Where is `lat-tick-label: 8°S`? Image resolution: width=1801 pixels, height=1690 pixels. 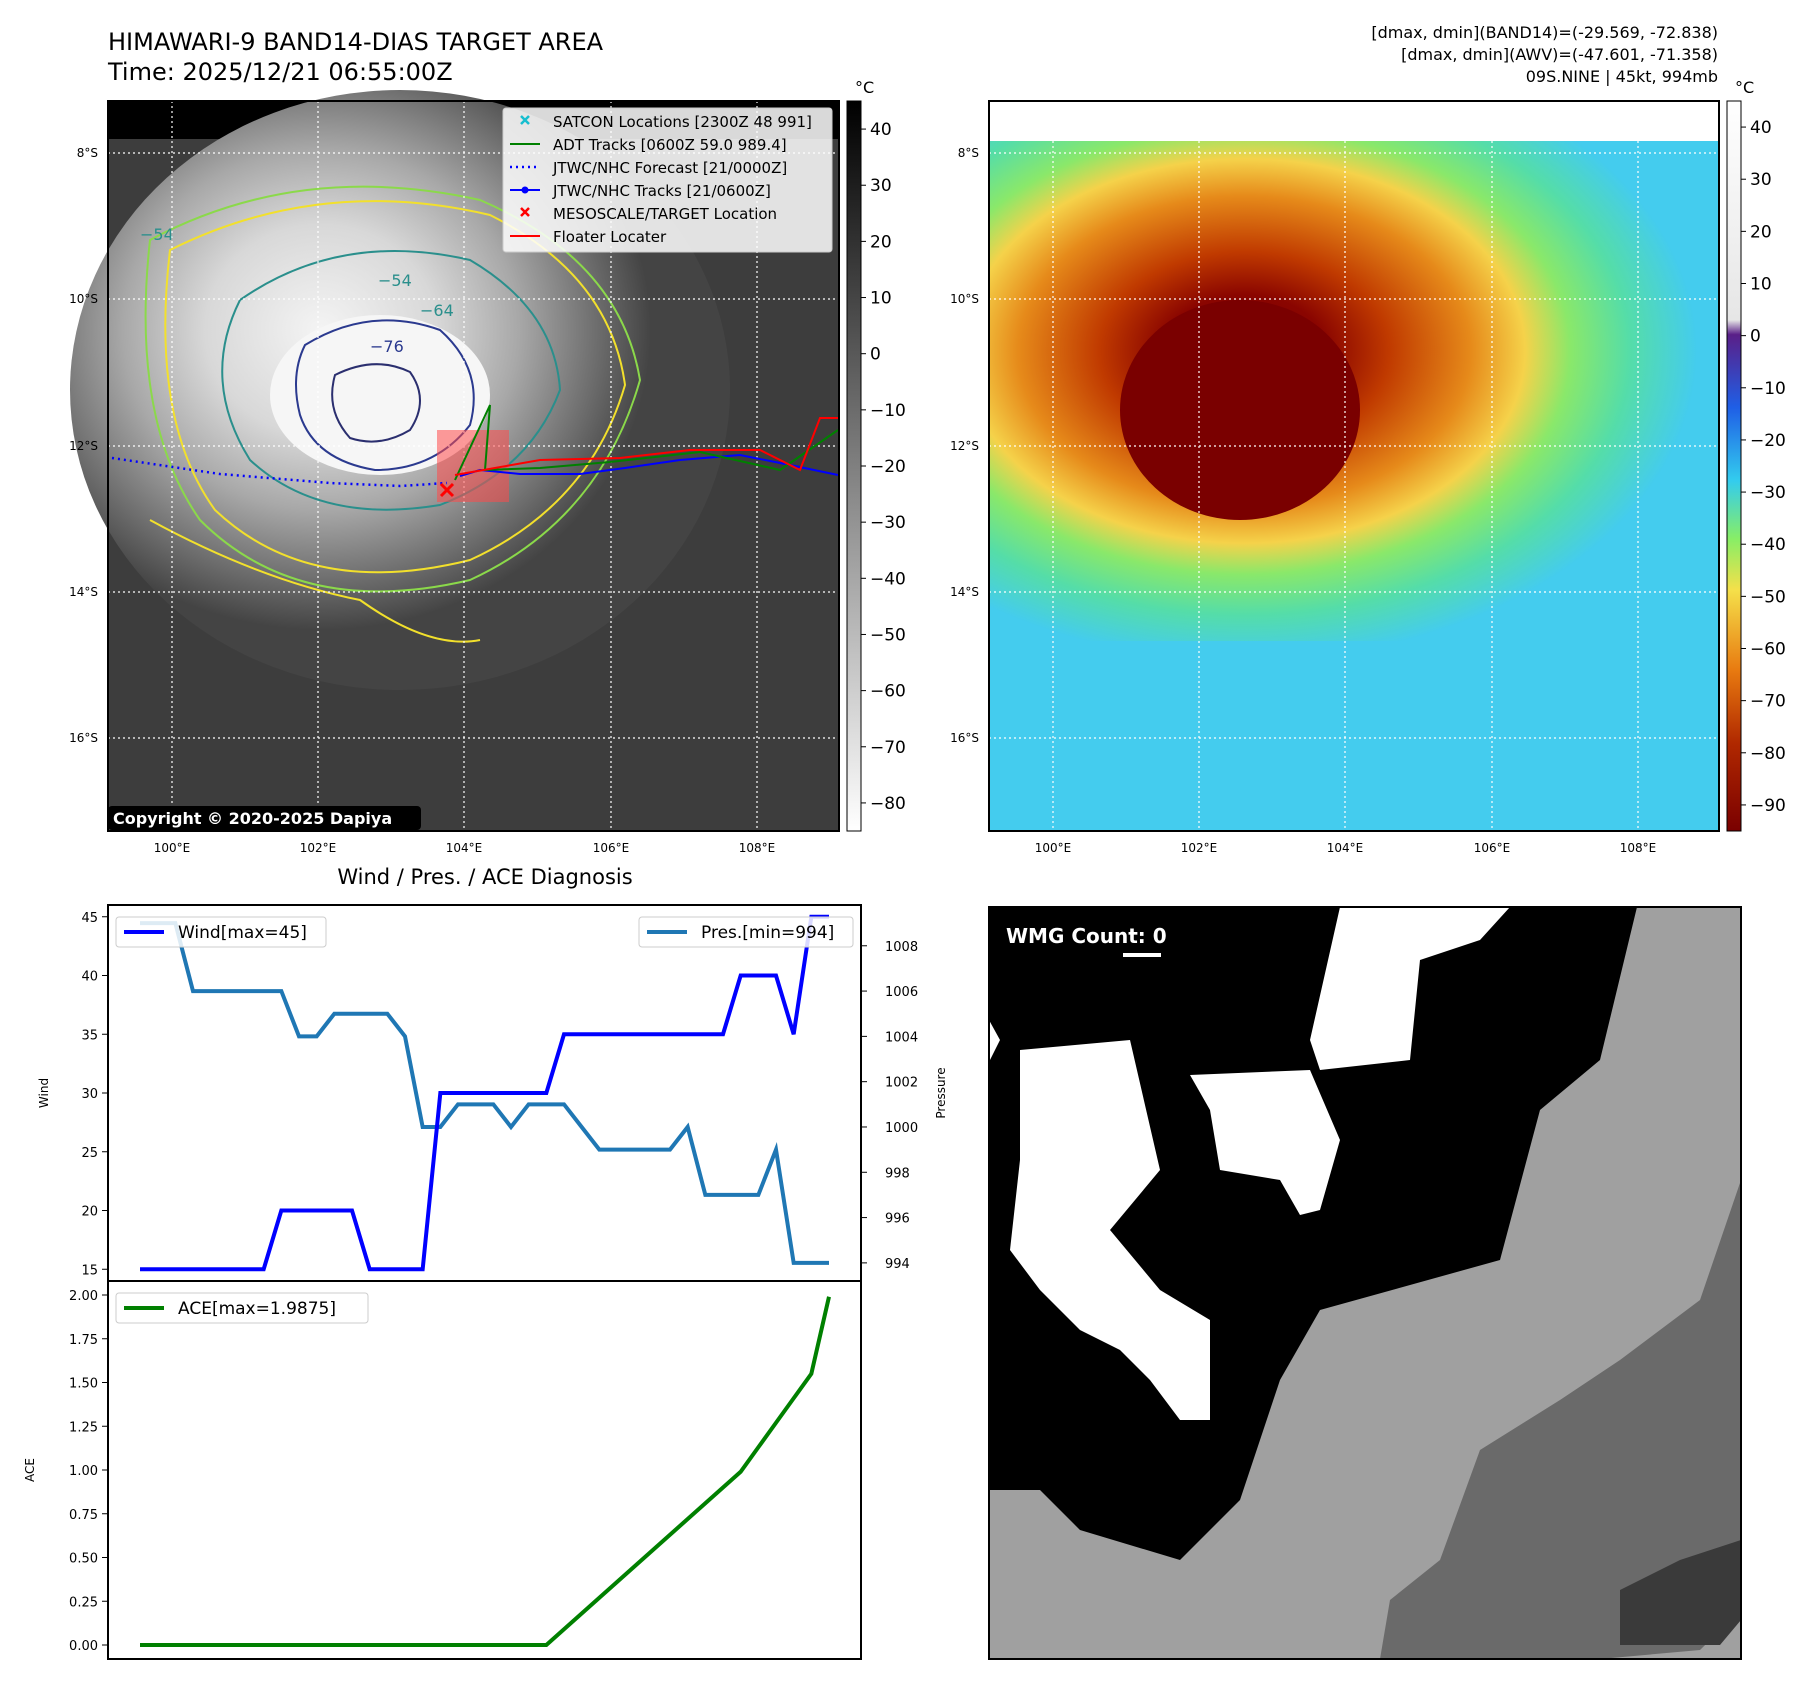 lat-tick-label: 8°S is located at coordinates (968, 153).